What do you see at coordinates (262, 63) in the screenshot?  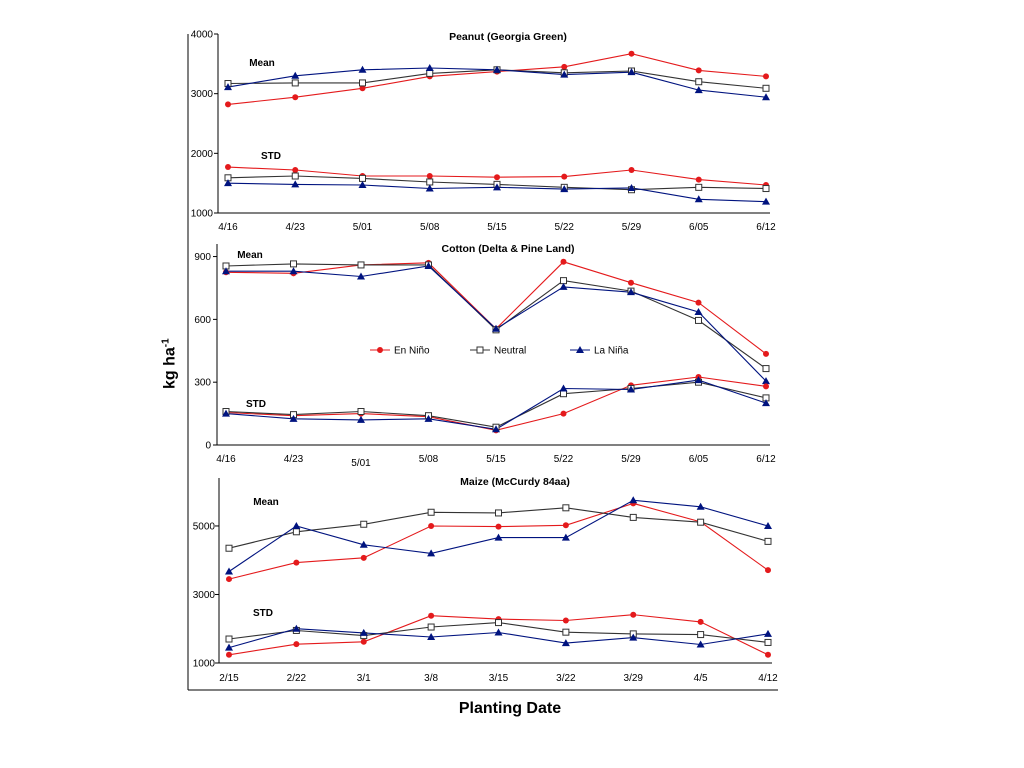 I see `peanut-group-label: Mean` at bounding box center [262, 63].